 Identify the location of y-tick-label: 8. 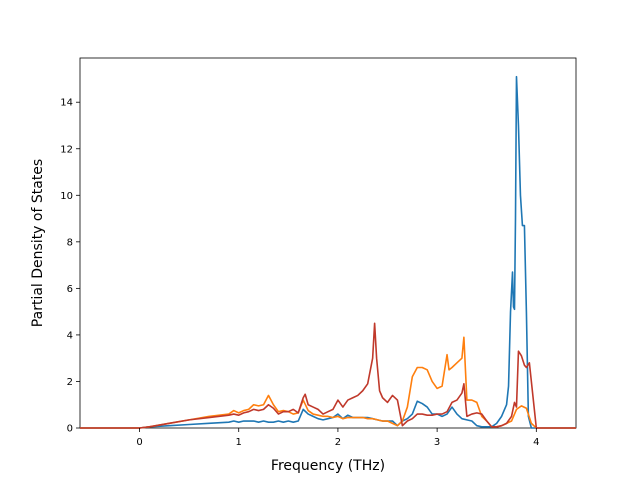
(70, 242).